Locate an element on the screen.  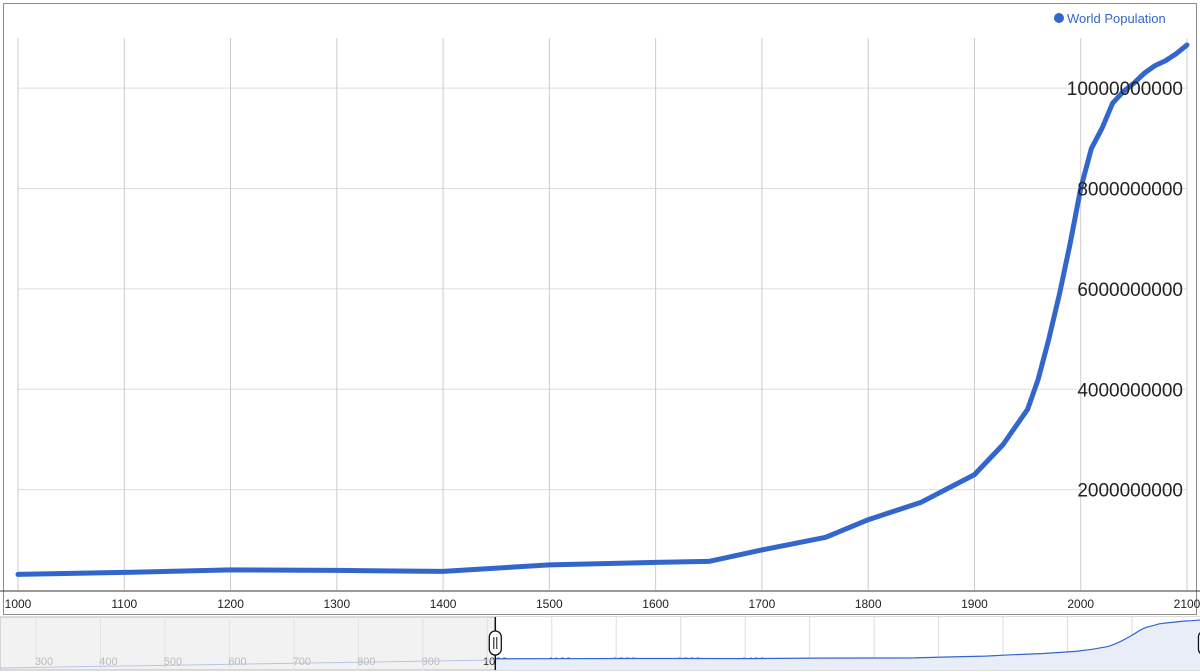
x-tick-label: 1400 is located at coordinates (443, 604).